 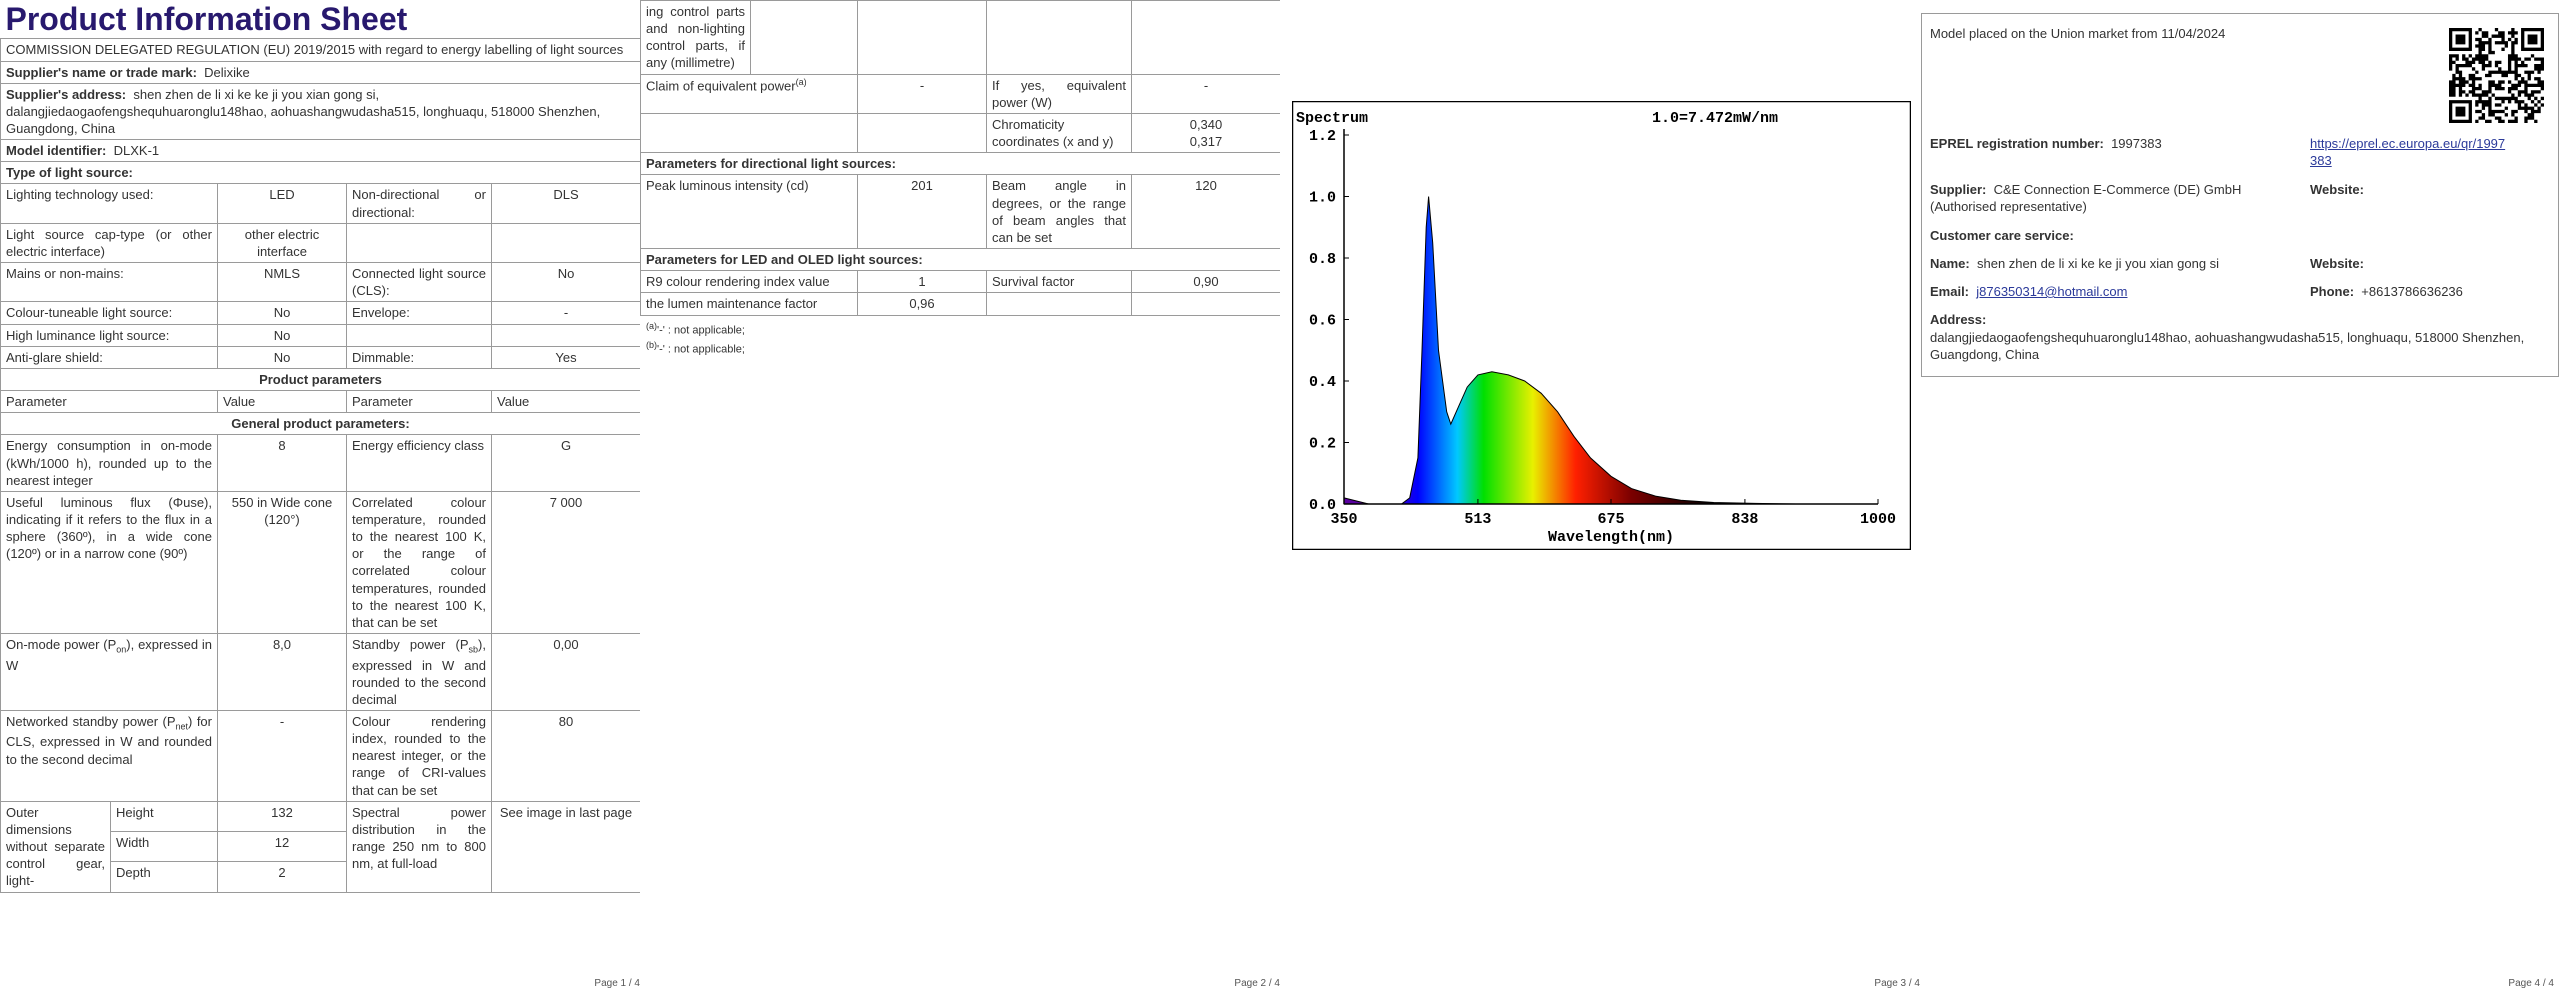 What do you see at coordinates (701, 330) in the screenshot?
I see `text-part: '-' : not applicable;` at bounding box center [701, 330].